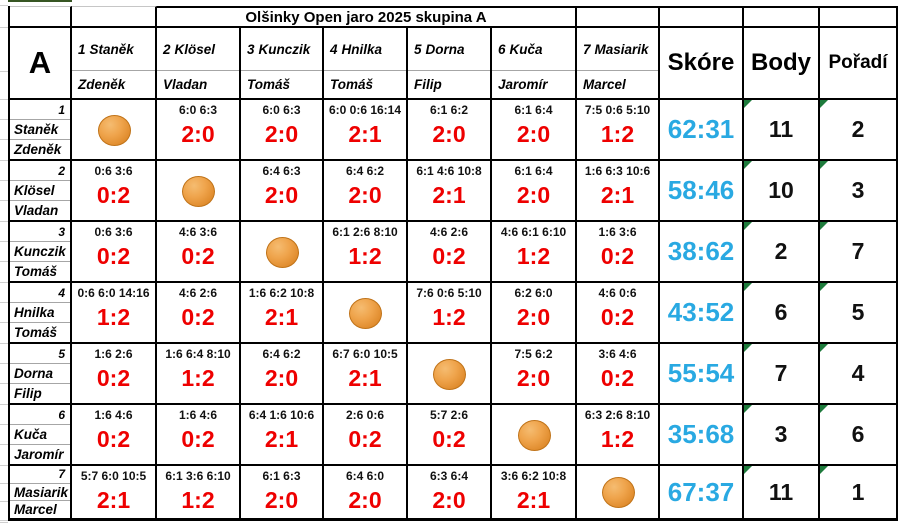 The image size is (898, 523). I want to click on rank-cell: 5, so click(859, 313).